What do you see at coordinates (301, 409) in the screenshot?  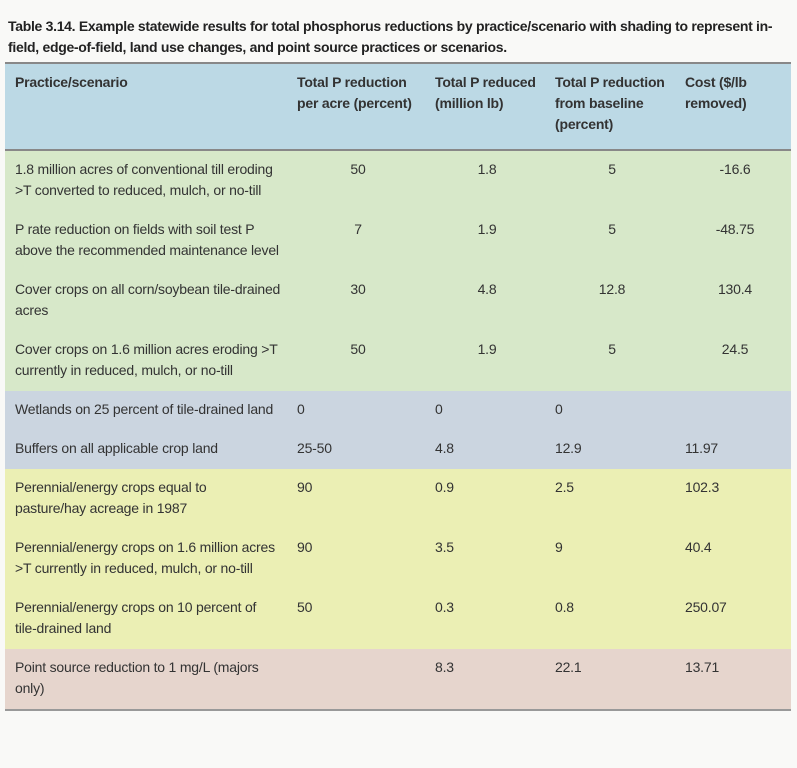 I see `cell-per-acre: 0` at bounding box center [301, 409].